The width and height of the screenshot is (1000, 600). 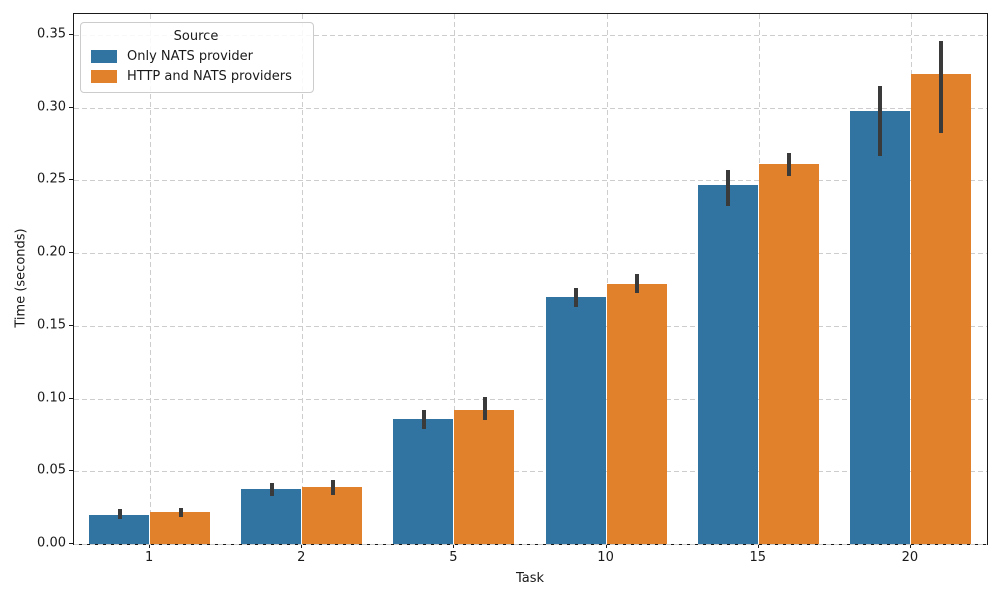 I want to click on legend-item-only-nats: Only NATS provider, so click(x=196, y=56).